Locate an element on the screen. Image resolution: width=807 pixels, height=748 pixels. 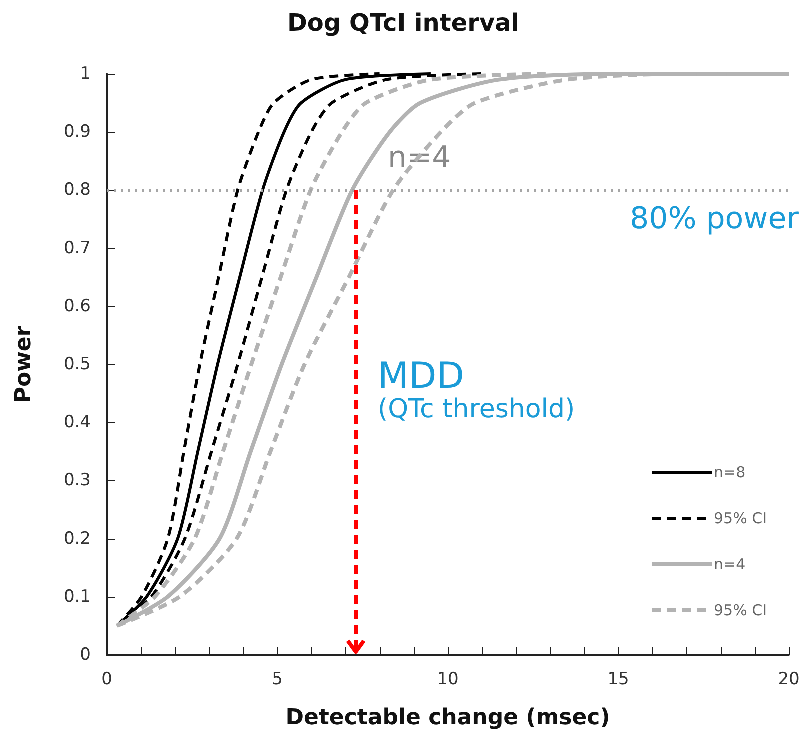
y-tick-label: 0.7 is located at coordinates (77, 248).